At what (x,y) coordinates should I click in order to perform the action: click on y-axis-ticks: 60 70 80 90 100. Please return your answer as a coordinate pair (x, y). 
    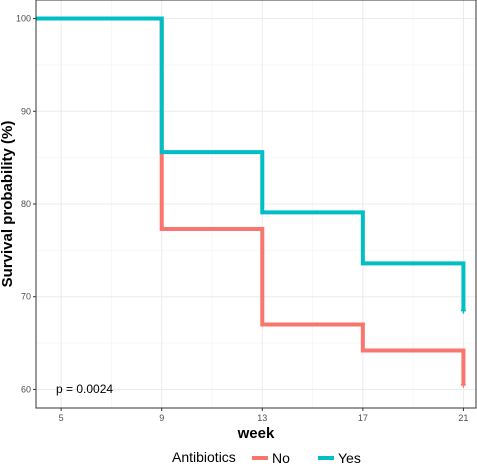
    Looking at the image, I should click on (26, 204).